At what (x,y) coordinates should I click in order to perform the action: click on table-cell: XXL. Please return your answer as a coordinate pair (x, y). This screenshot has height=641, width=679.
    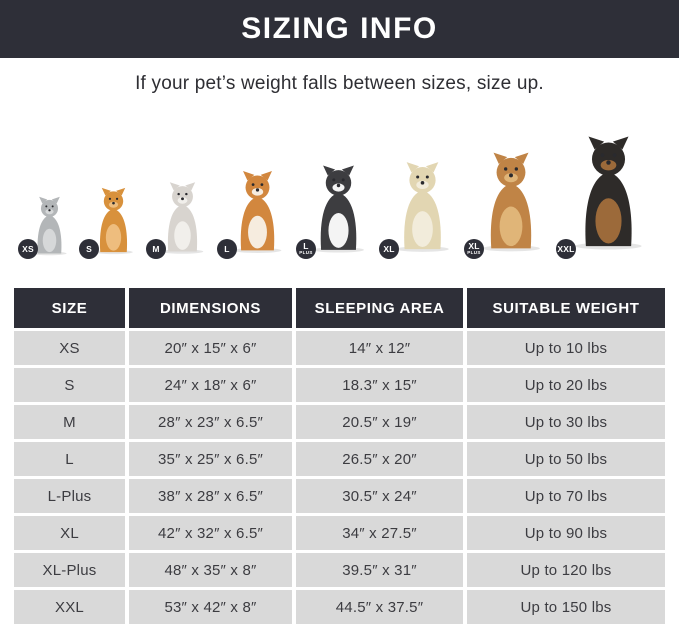
    Looking at the image, I should click on (69, 607).